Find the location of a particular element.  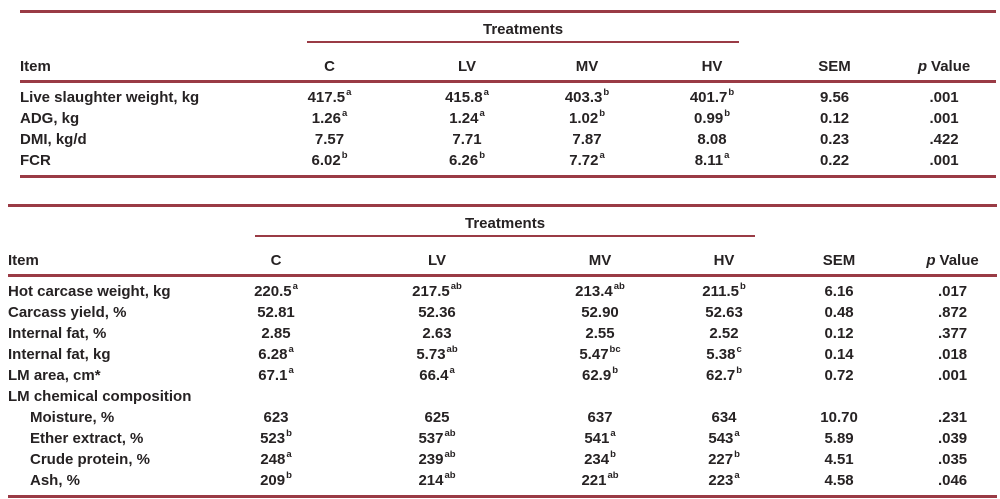

treatments-spanner-cell: Treatments is located at coordinates (514, 27).